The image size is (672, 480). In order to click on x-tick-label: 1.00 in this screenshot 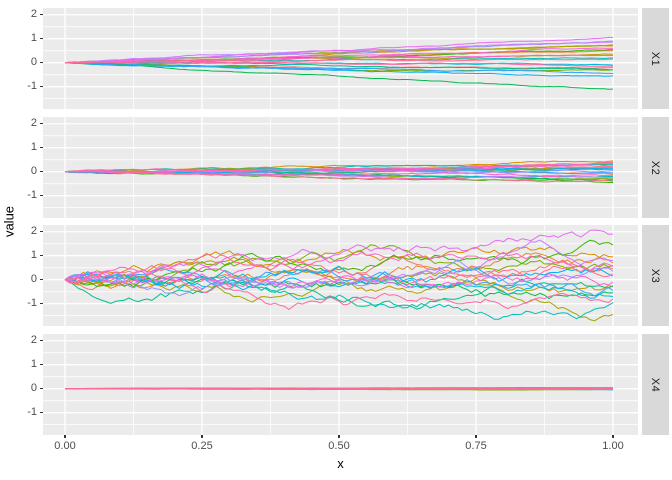, I will do `click(613, 446)`.